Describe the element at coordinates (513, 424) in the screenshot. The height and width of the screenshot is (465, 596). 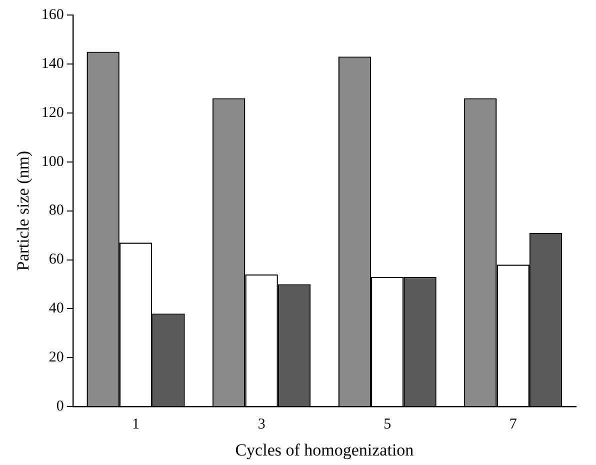
I see `x-tick-label: 7` at that location.